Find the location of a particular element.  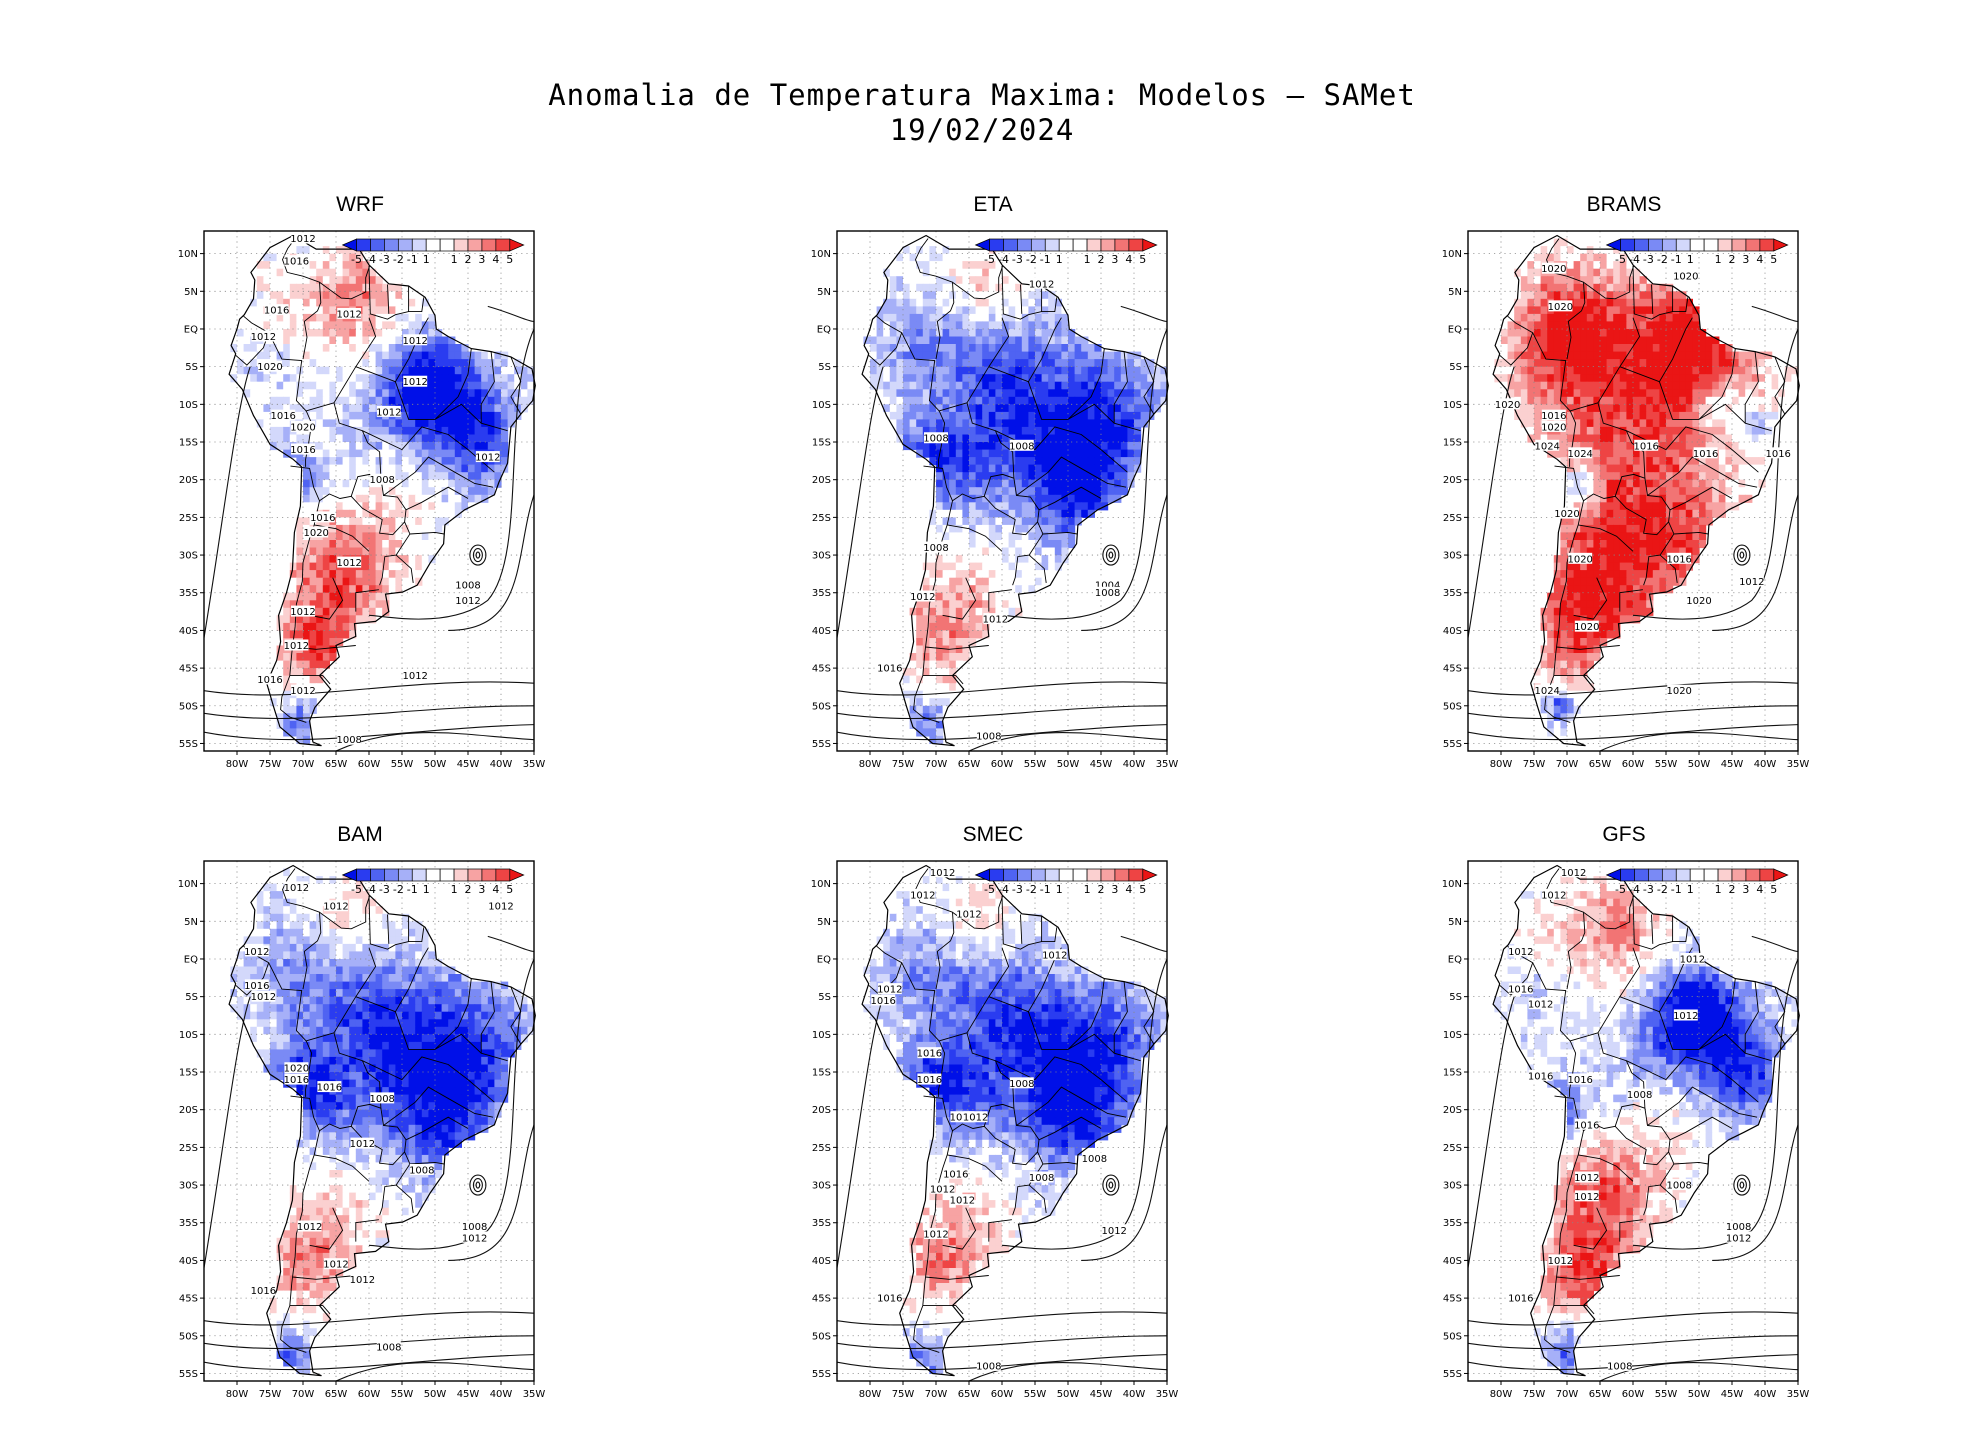

colorbar-swatch is located at coordinates (996, 245).